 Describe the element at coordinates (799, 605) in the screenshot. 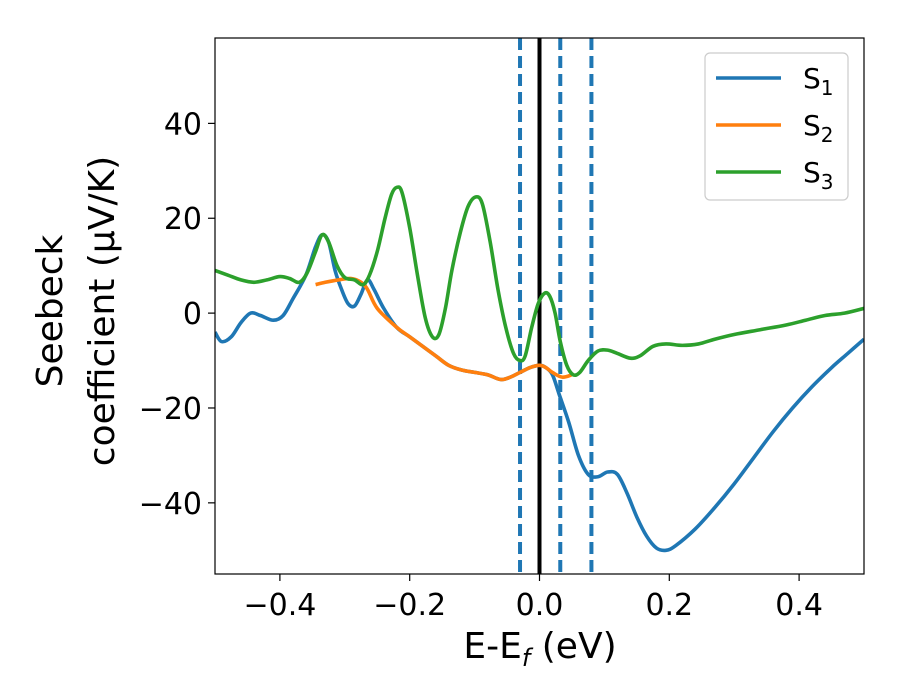

I see `x-tick-label-4: 0.4` at that location.